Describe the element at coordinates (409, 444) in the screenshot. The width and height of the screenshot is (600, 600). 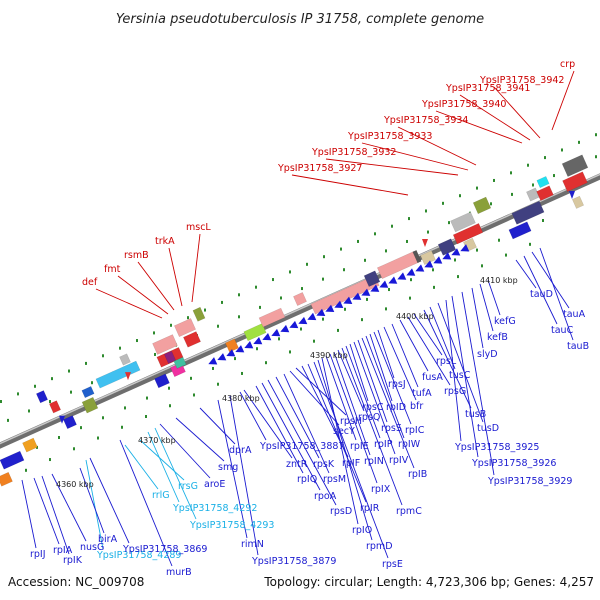
I see `gene-label-rpIW: rpIW` at that location.